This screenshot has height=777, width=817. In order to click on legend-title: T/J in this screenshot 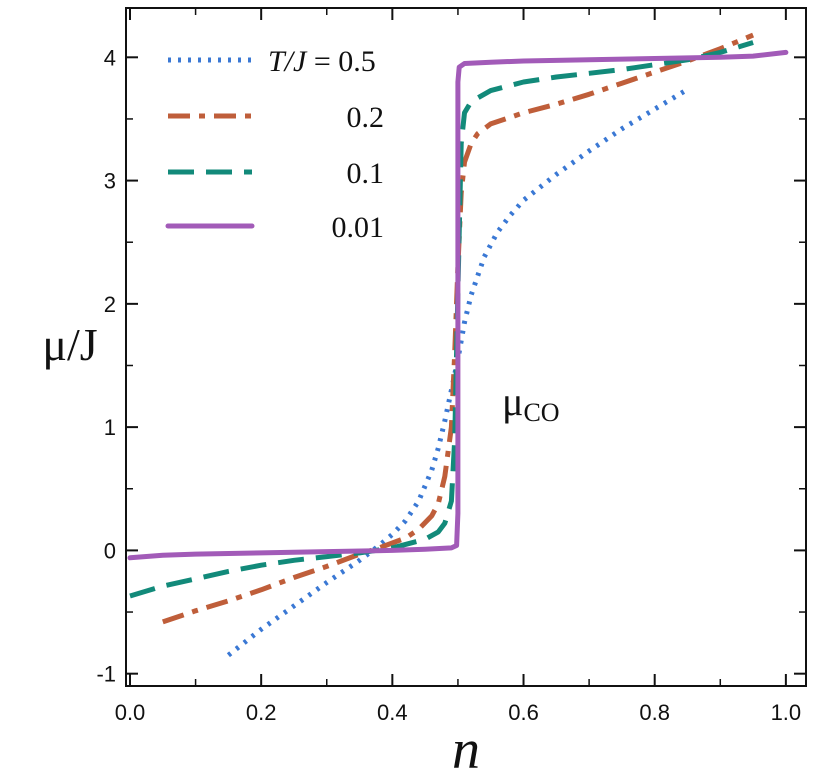, I will do `click(288, 61)`.